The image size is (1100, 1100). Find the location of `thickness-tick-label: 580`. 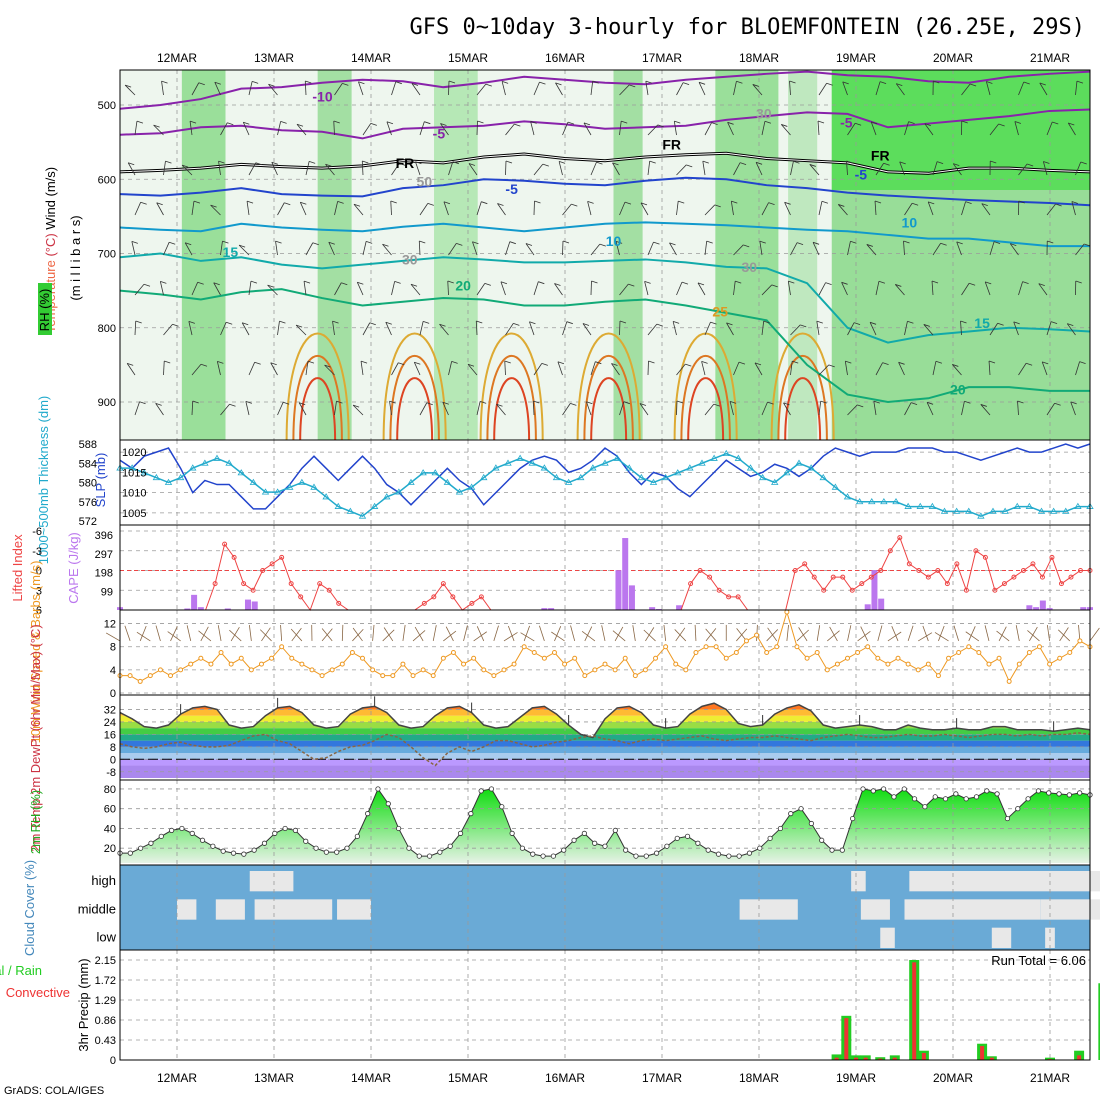

thickness-tick-label: 580 is located at coordinates (88, 484).